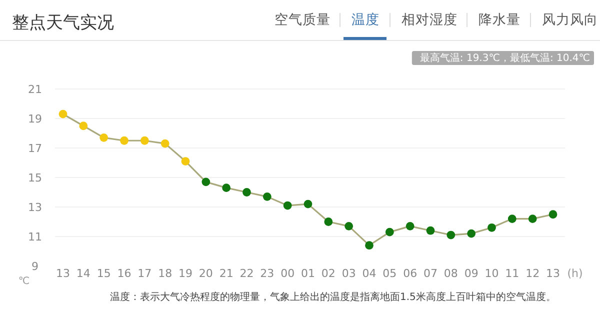 This screenshot has height=318, width=600. Describe the element at coordinates (145, 273) in the screenshot. I see `x-tick-label: 17` at that location.